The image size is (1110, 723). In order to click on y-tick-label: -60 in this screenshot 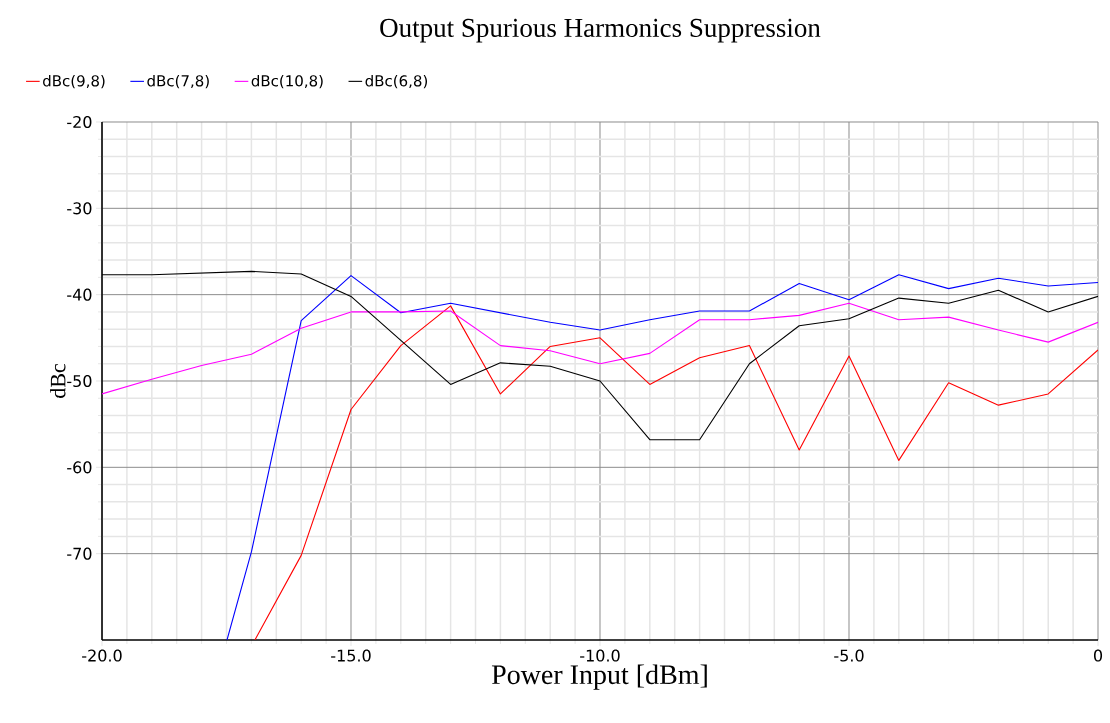, I will do `click(79, 467)`.